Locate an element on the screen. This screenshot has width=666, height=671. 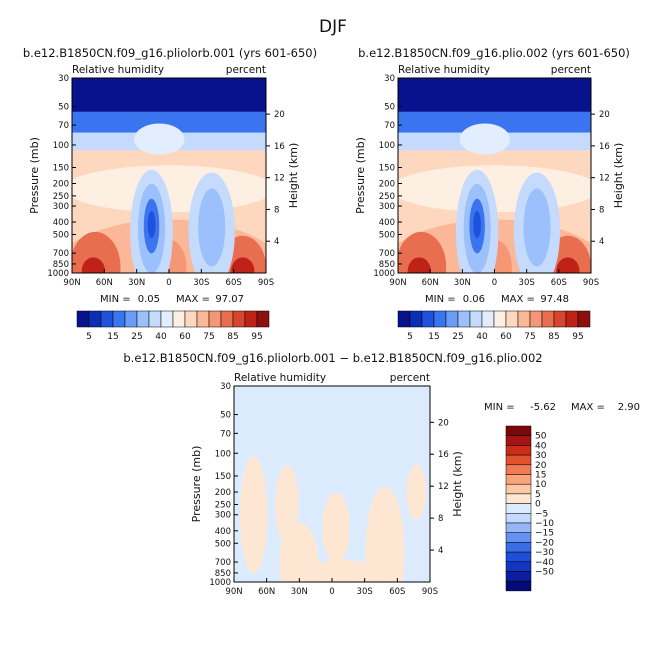
panel-2-ytick-label-0: 30 is located at coordinates (389, 79).